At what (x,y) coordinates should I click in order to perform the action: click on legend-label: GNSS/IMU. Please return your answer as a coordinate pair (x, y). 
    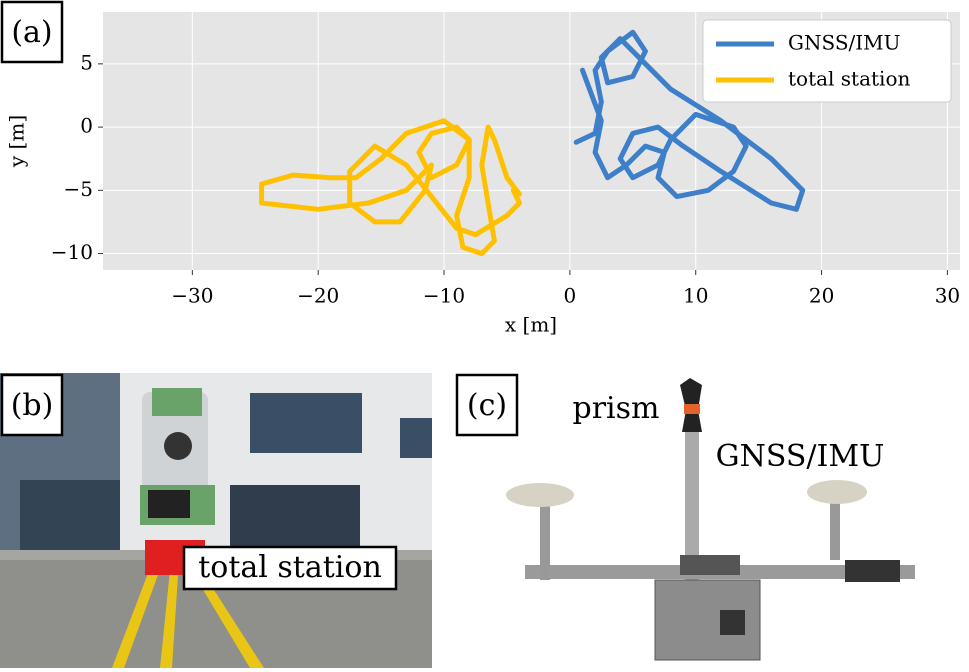
    Looking at the image, I should click on (844, 43).